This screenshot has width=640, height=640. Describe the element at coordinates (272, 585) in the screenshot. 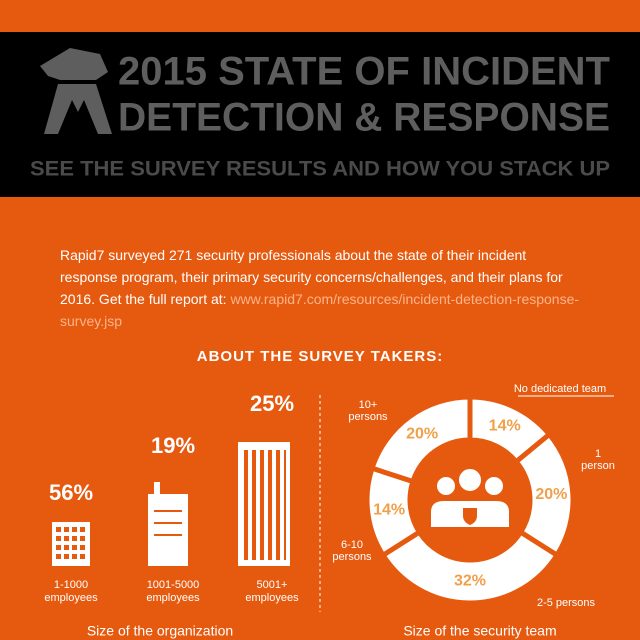

I see `category-label: 5001+` at that location.